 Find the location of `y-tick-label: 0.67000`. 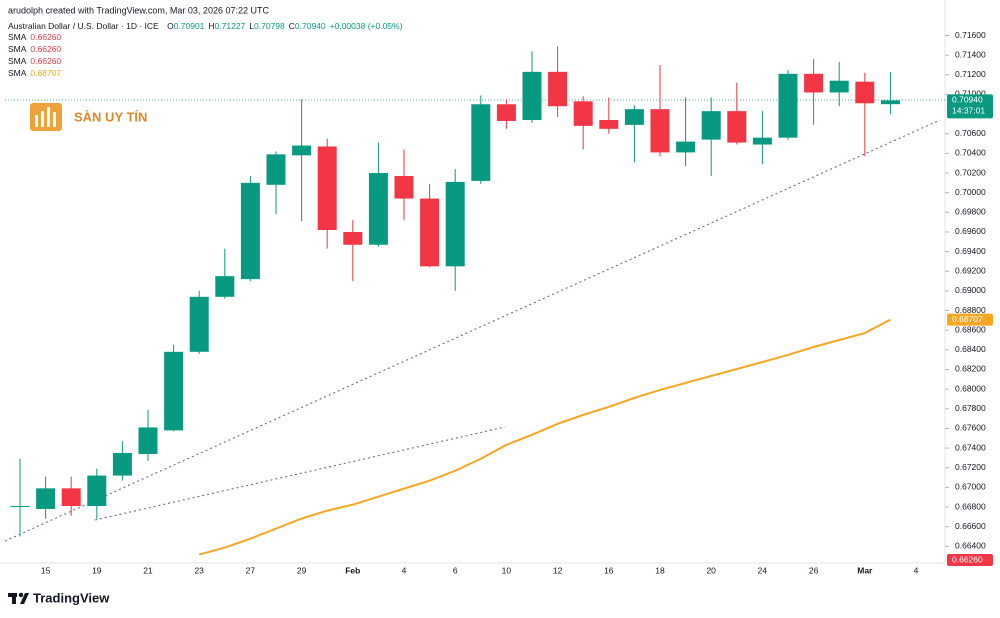

y-tick-label: 0.67000 is located at coordinates (970, 487).